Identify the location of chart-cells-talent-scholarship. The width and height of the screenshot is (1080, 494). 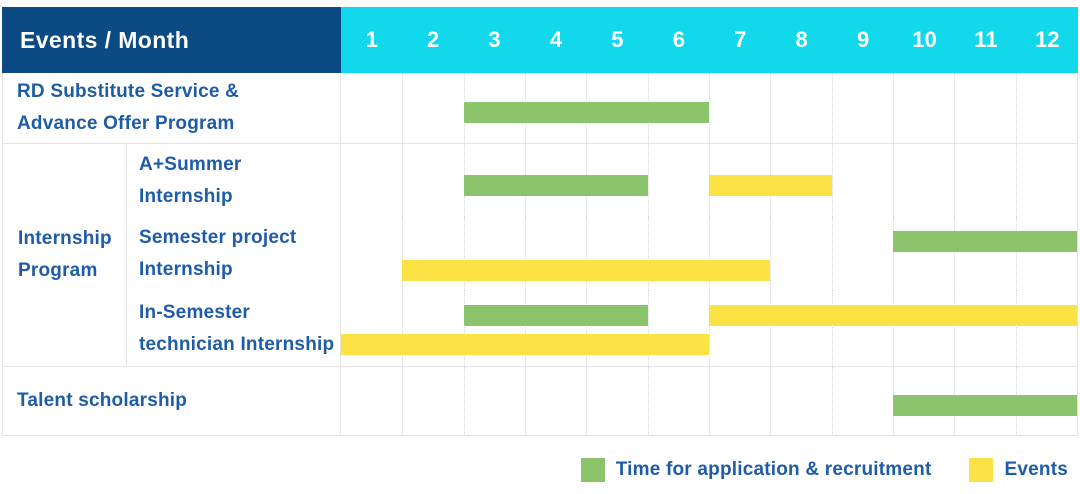
(709, 401).